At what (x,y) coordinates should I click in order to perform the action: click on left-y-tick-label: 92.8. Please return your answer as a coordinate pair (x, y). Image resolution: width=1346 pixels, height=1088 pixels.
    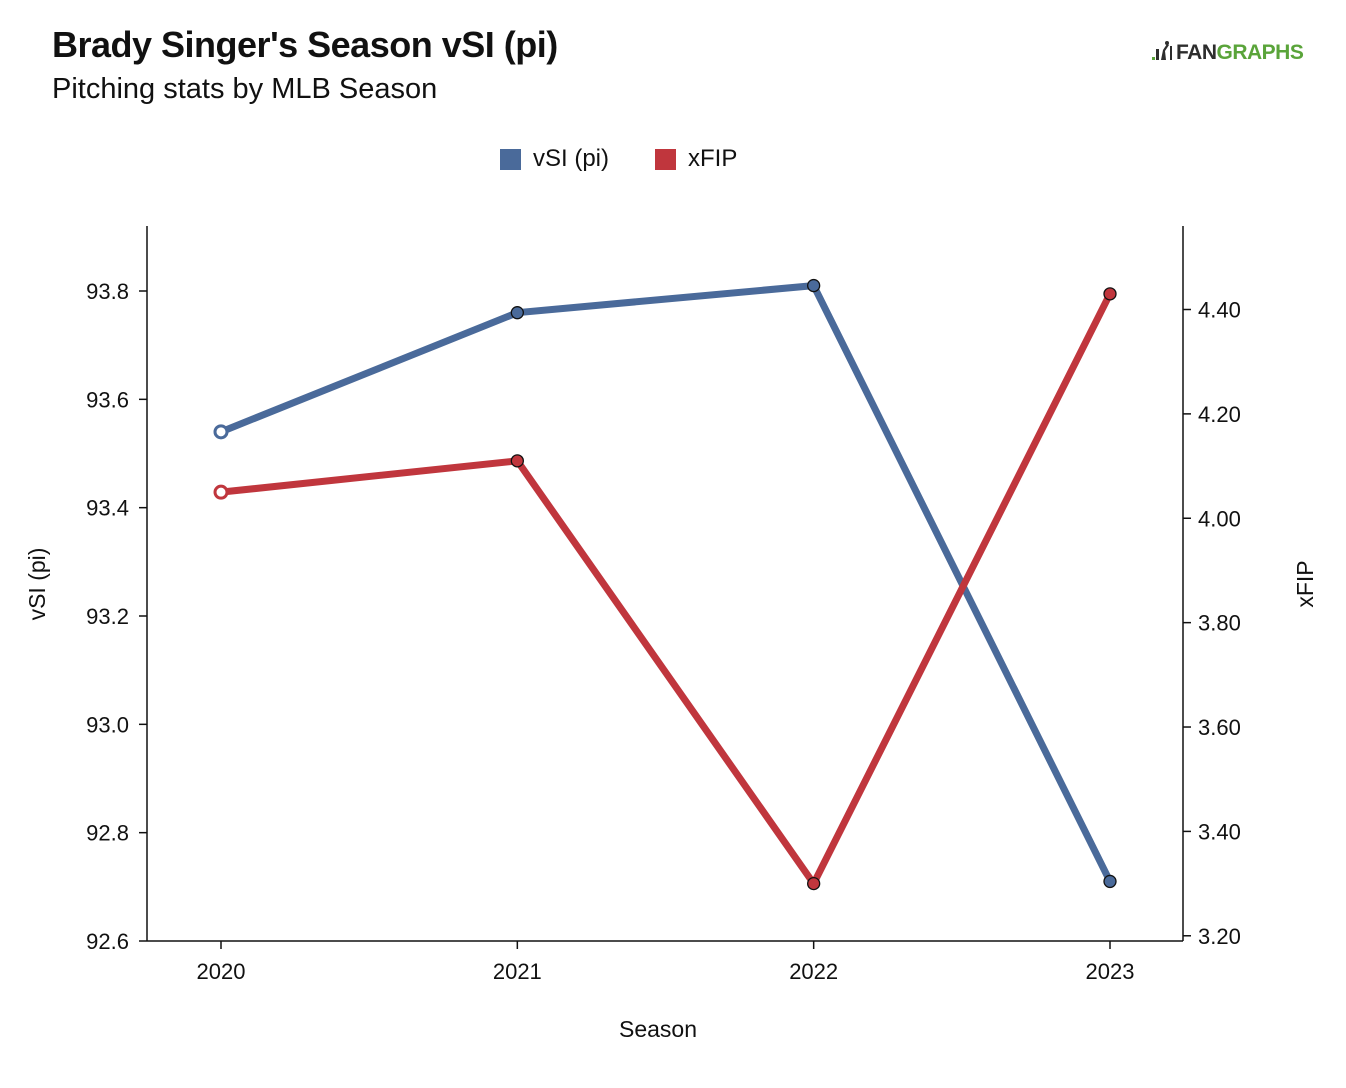
    Looking at the image, I should click on (107, 833).